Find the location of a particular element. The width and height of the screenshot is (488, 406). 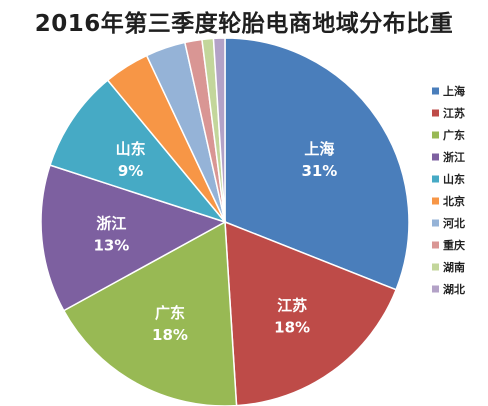

legend-label-7: 河北 is located at coordinates (454, 223).